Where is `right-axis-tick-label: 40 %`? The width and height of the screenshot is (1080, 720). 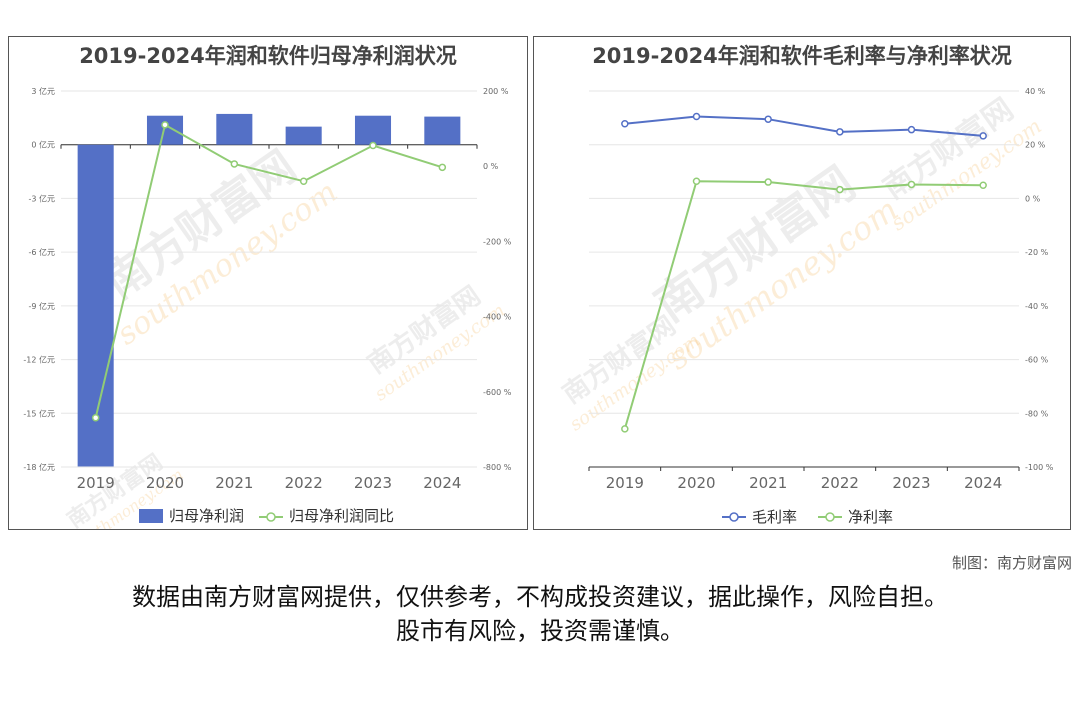
right-axis-tick-label: 40 % is located at coordinates (1035, 91).